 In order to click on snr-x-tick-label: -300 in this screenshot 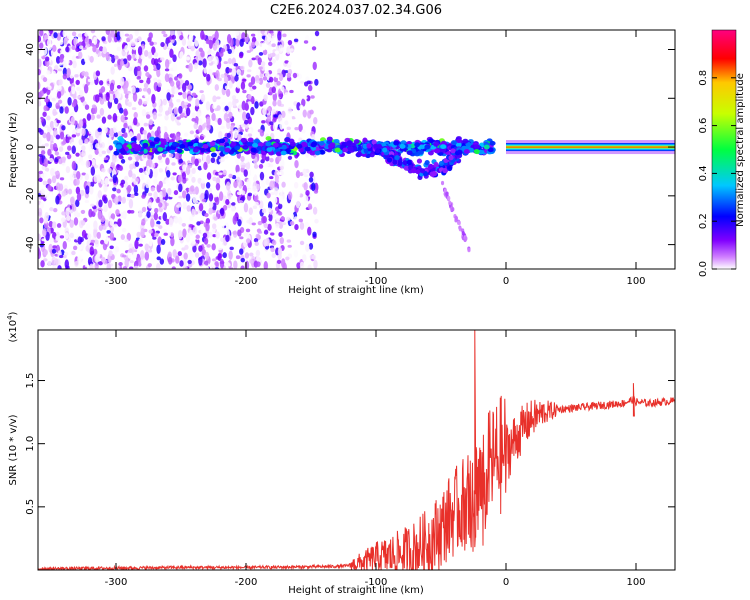, I will do `click(116, 582)`.